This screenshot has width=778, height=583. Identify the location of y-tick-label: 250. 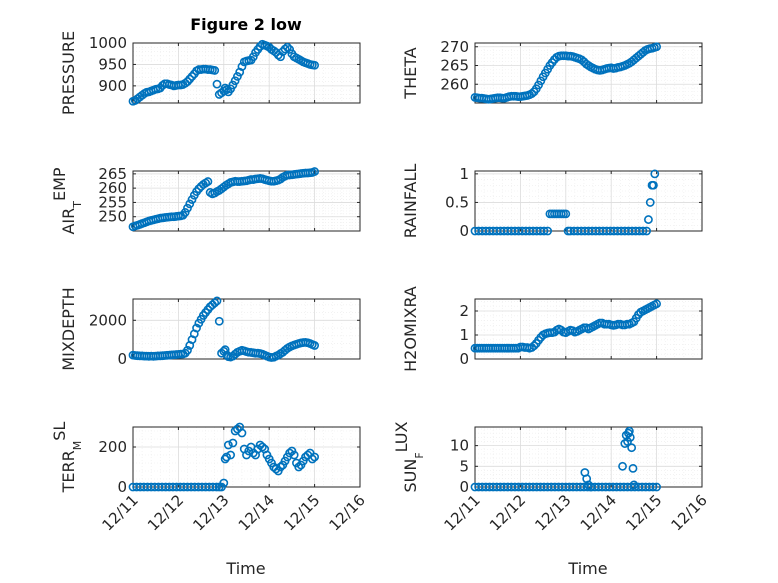
(112, 217).